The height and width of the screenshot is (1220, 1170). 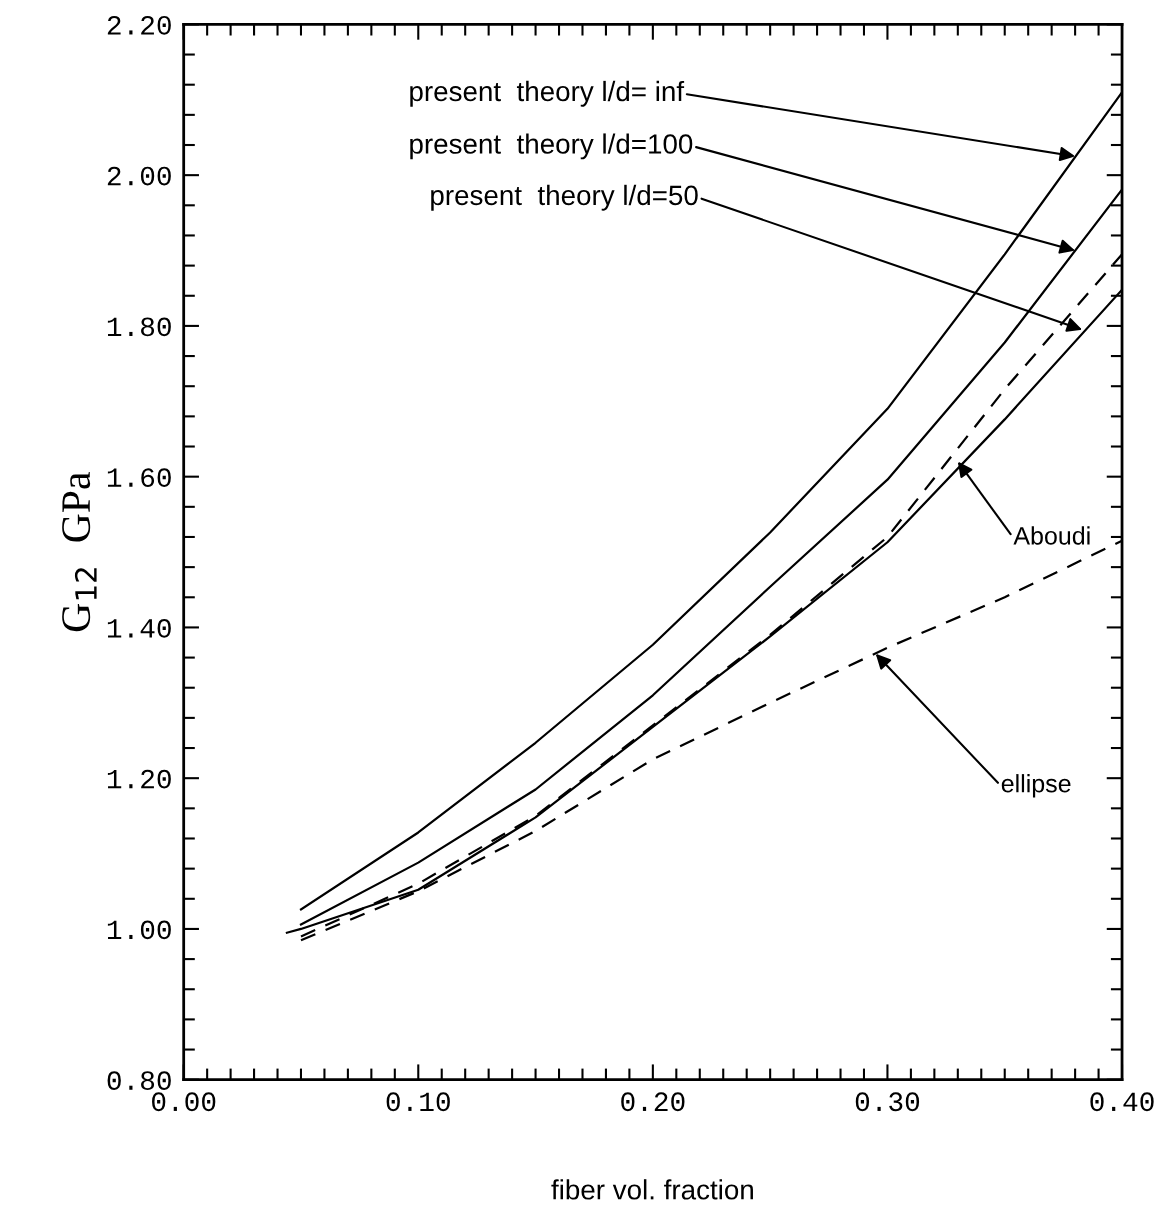 What do you see at coordinates (418, 1102) in the screenshot?
I see `x-tick-label: 0.10` at bounding box center [418, 1102].